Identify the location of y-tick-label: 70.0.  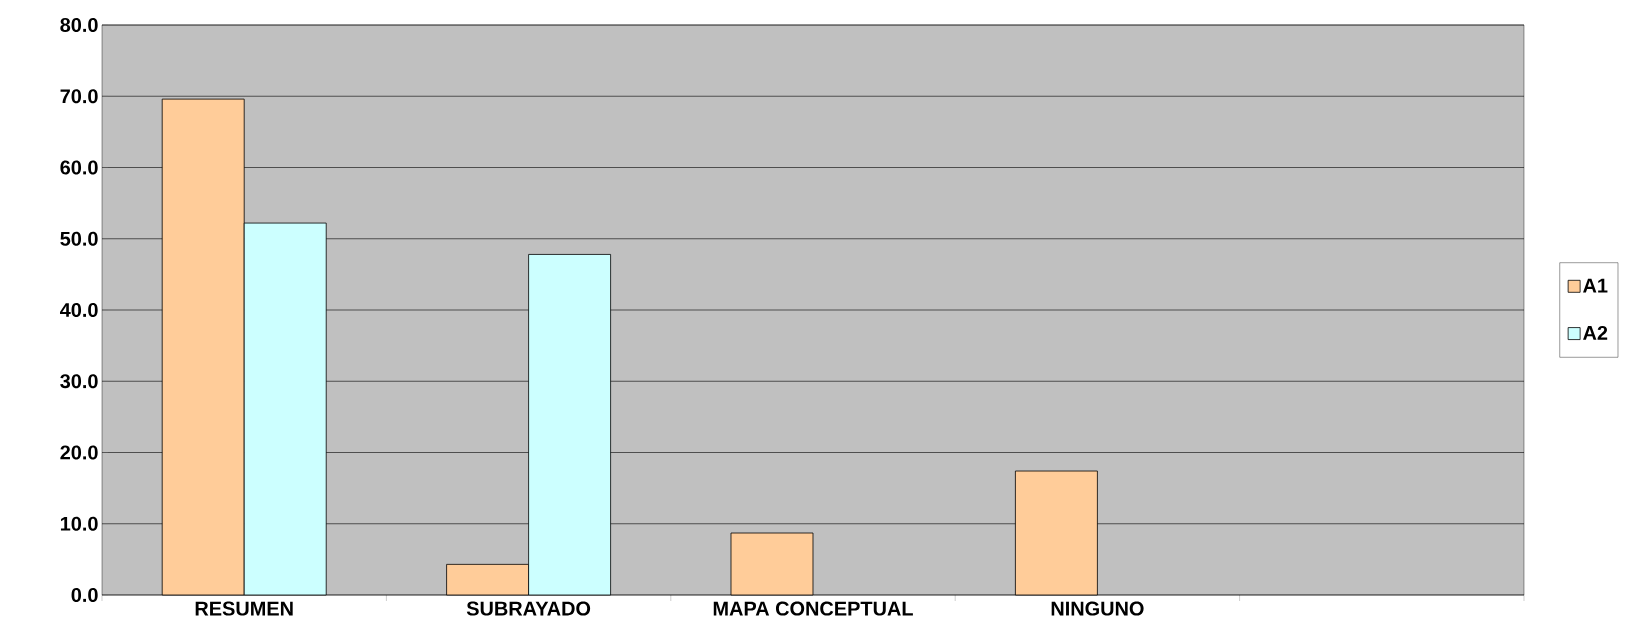
(79, 96).